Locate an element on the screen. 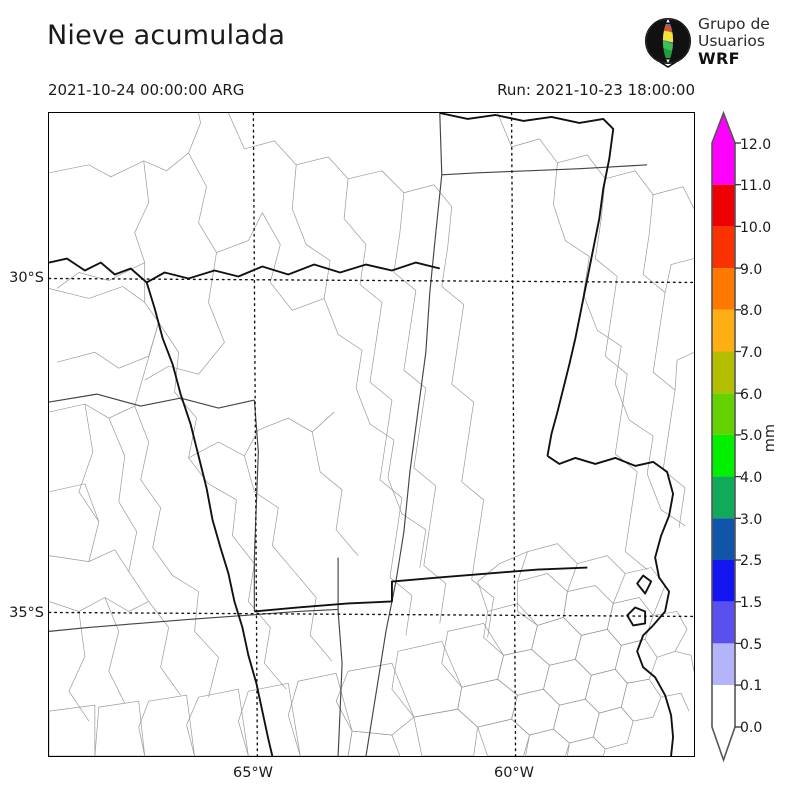 The height and width of the screenshot is (800, 800). logo-text: Grupo de Usuarios WRF is located at coordinates (745, 41).